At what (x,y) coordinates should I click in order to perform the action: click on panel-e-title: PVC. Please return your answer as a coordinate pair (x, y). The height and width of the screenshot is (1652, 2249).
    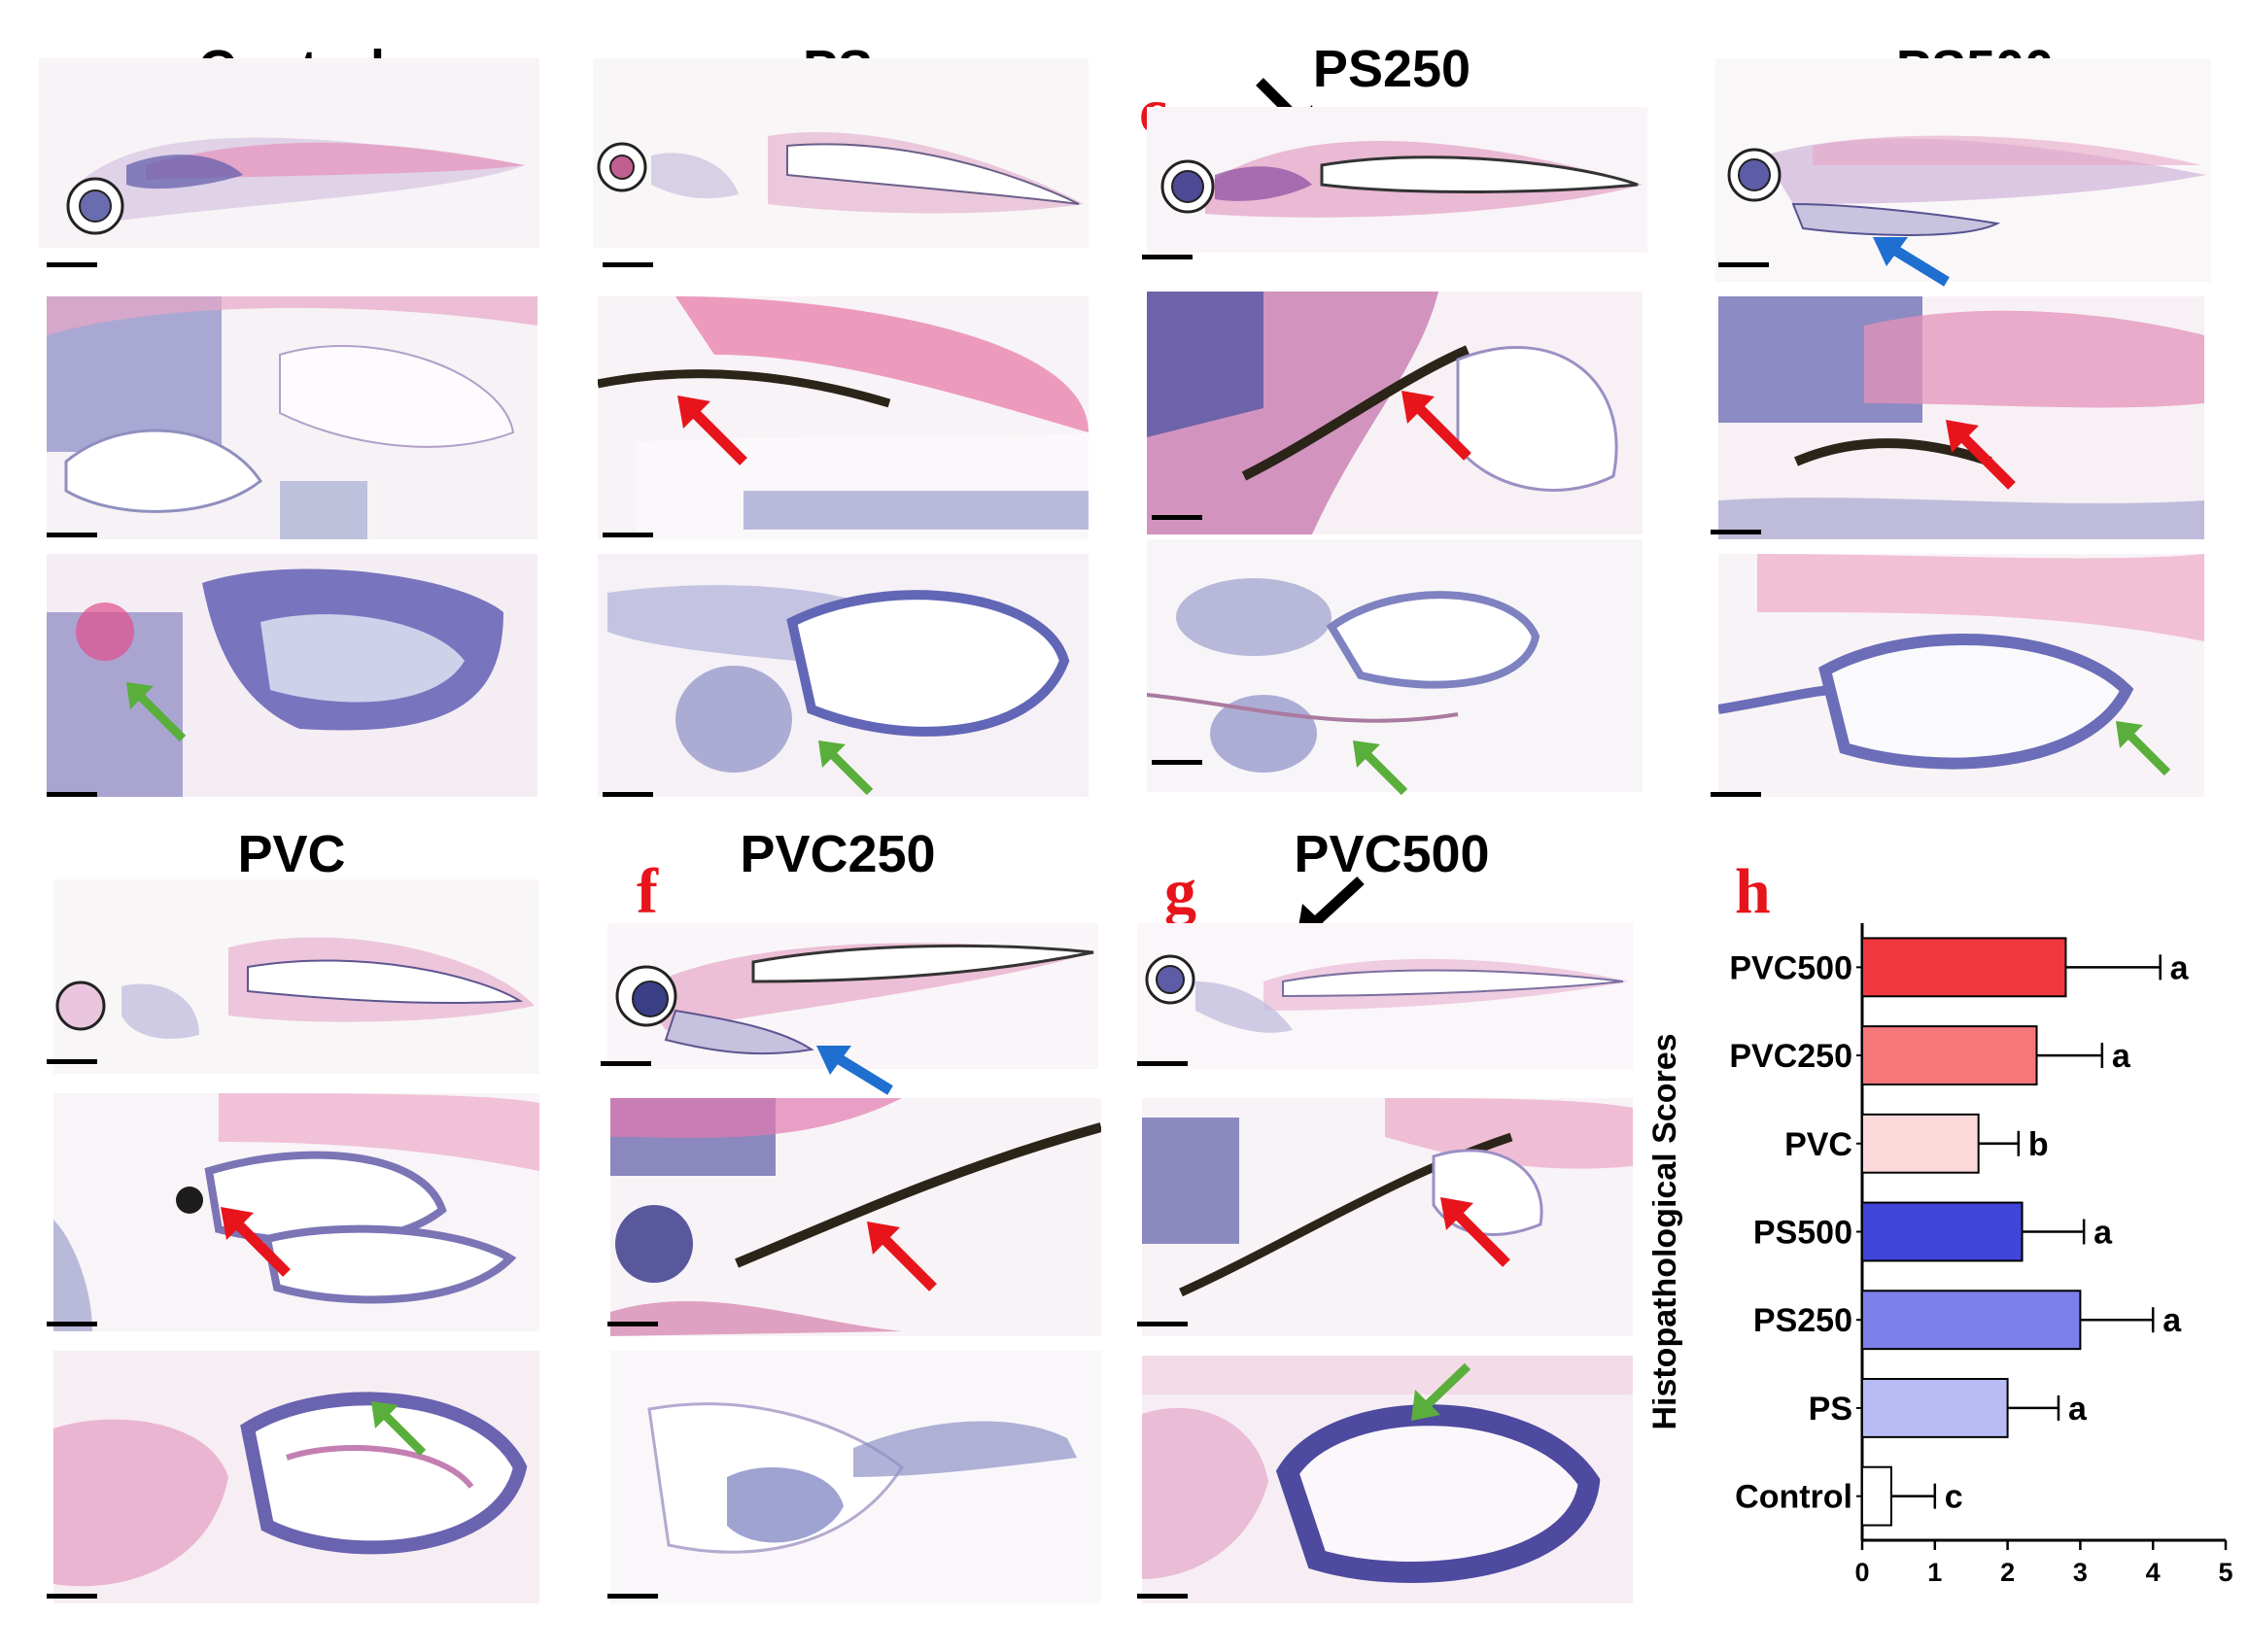
    Looking at the image, I should click on (291, 854).